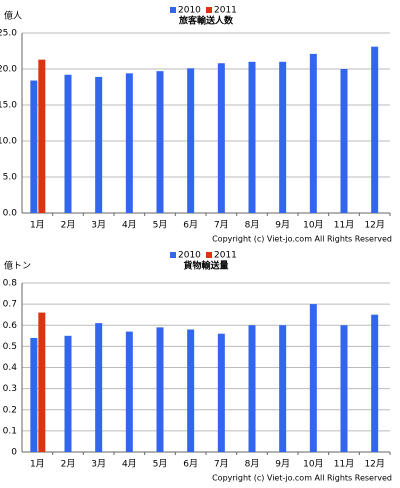 The width and height of the screenshot is (400, 488). Describe the element at coordinates (10, 305) in the screenshot. I see `y-tick-label: 0.7` at that location.